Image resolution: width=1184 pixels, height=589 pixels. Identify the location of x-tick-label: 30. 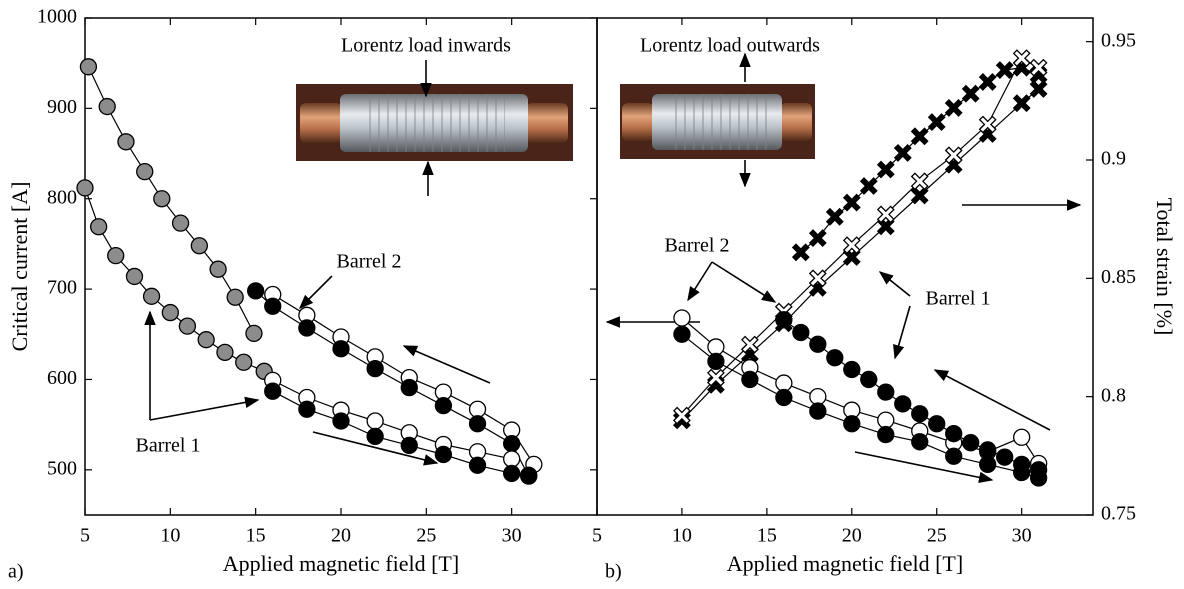
(512, 536).